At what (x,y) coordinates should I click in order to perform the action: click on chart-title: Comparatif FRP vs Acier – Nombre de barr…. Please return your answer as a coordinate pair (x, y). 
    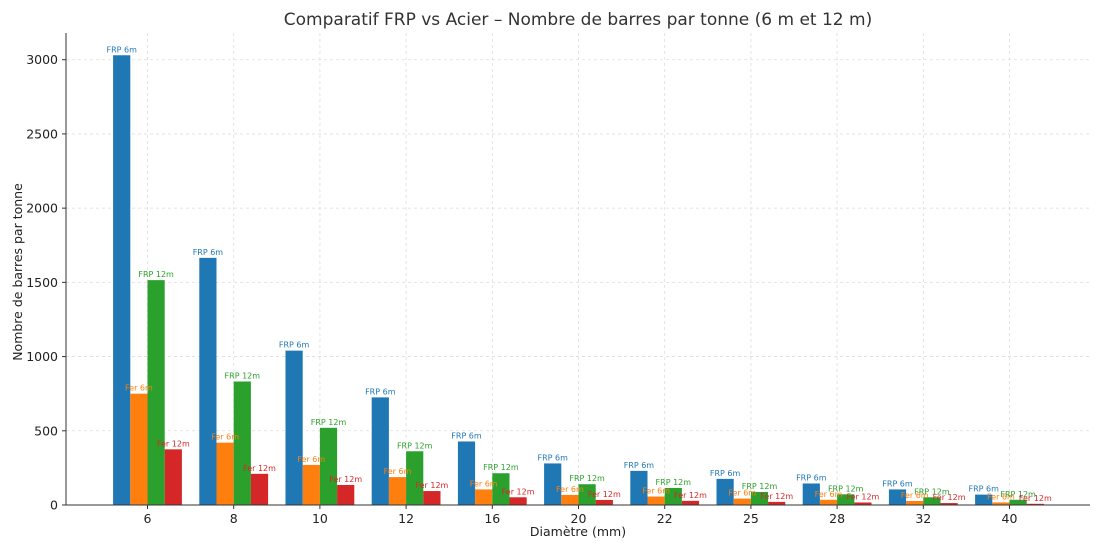
    Looking at the image, I should click on (578, 20).